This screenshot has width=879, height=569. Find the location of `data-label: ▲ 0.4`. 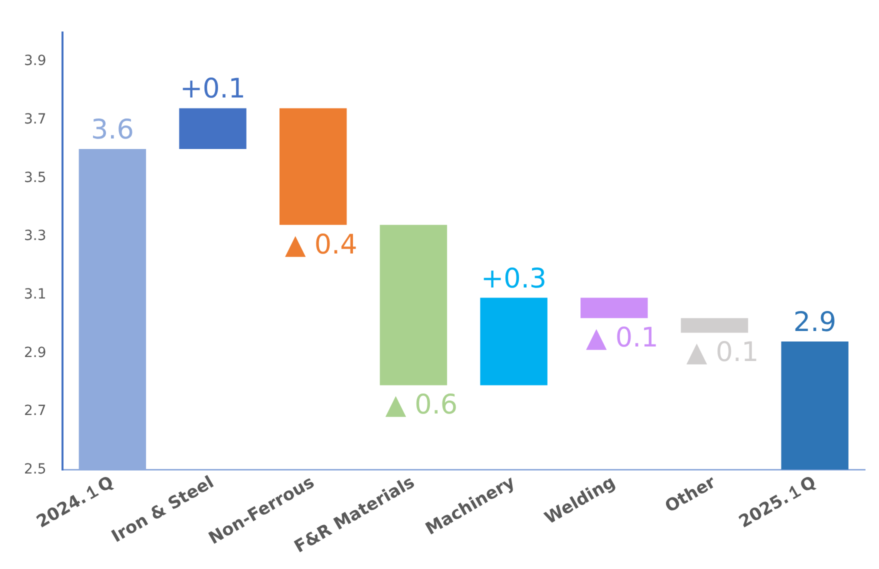

data-label: ▲ 0.4 is located at coordinates (321, 244).